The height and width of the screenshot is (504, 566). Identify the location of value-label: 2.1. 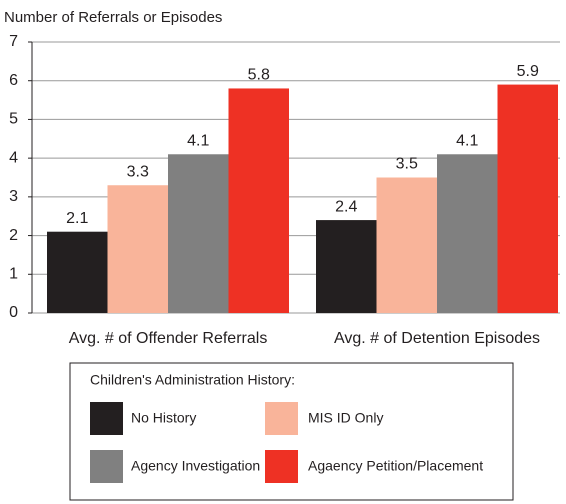
(77, 218).